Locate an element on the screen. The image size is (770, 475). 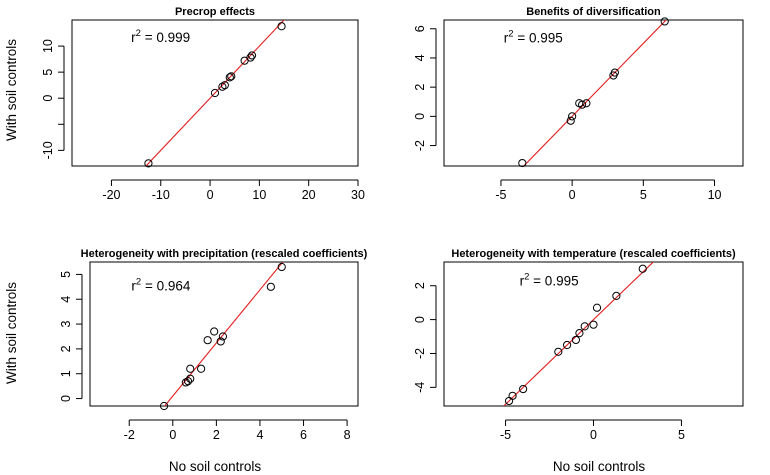
x-tick-label: -10 is located at coordinates (161, 195).